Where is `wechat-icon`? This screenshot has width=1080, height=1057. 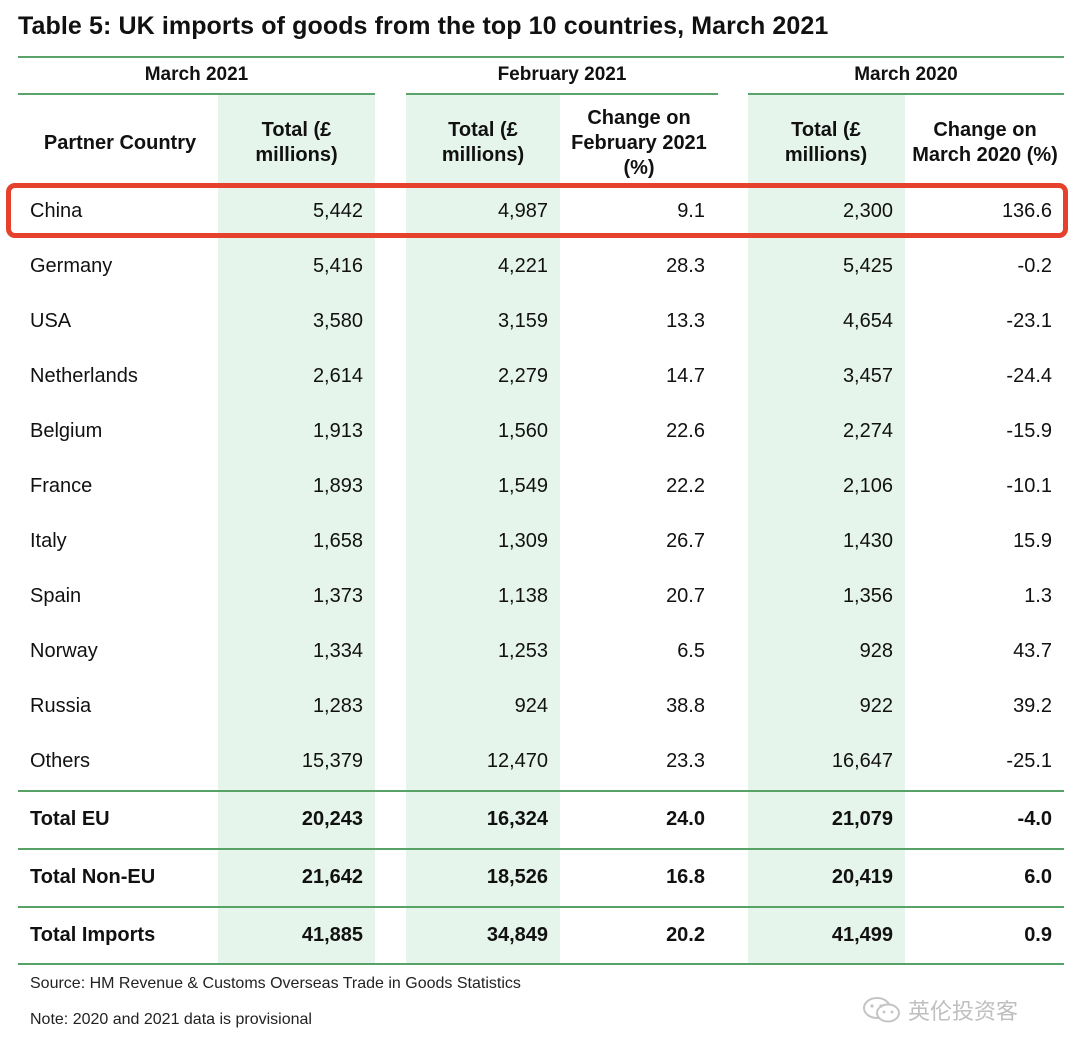 wechat-icon is located at coordinates (881, 1010).